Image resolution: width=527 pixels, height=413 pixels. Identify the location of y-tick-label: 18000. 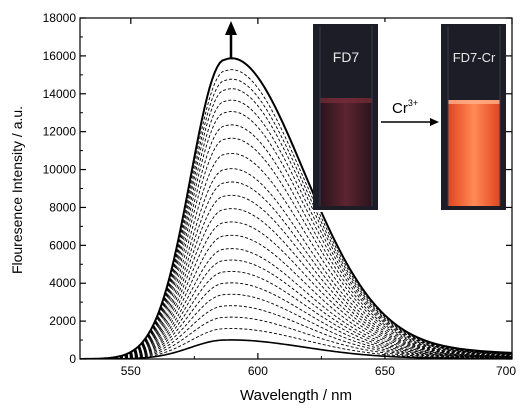
(60, 18).